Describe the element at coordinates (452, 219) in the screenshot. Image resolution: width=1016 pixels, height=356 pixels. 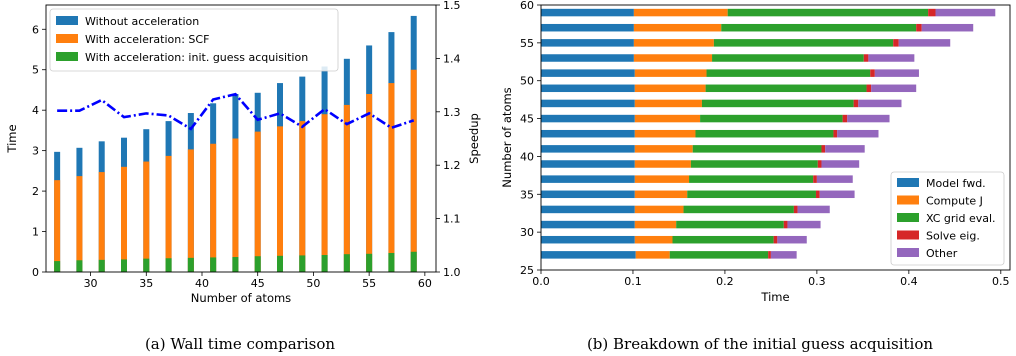
I see `y2-tick-label: 1.1` at that location.